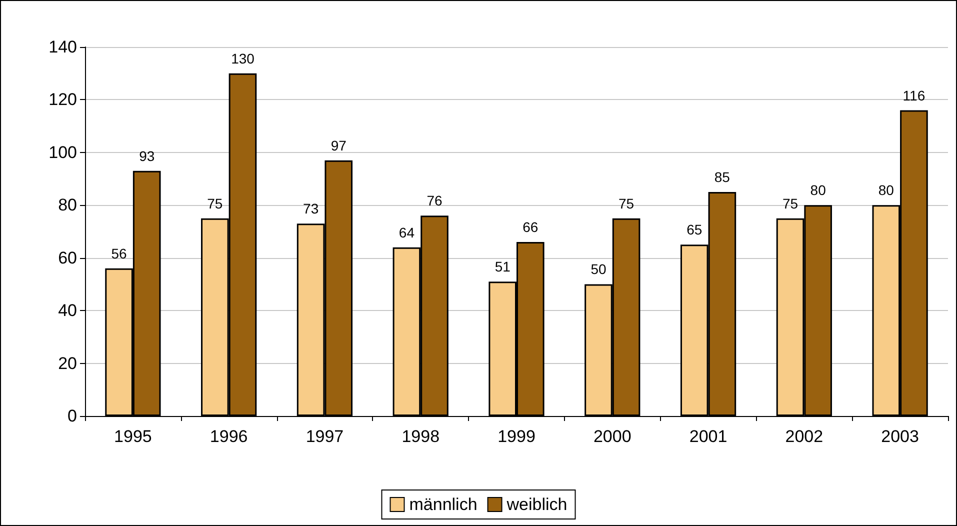 This screenshot has height=526, width=957. What do you see at coordinates (517, 436) in the screenshot?
I see `x-tick-label: 1999` at bounding box center [517, 436].